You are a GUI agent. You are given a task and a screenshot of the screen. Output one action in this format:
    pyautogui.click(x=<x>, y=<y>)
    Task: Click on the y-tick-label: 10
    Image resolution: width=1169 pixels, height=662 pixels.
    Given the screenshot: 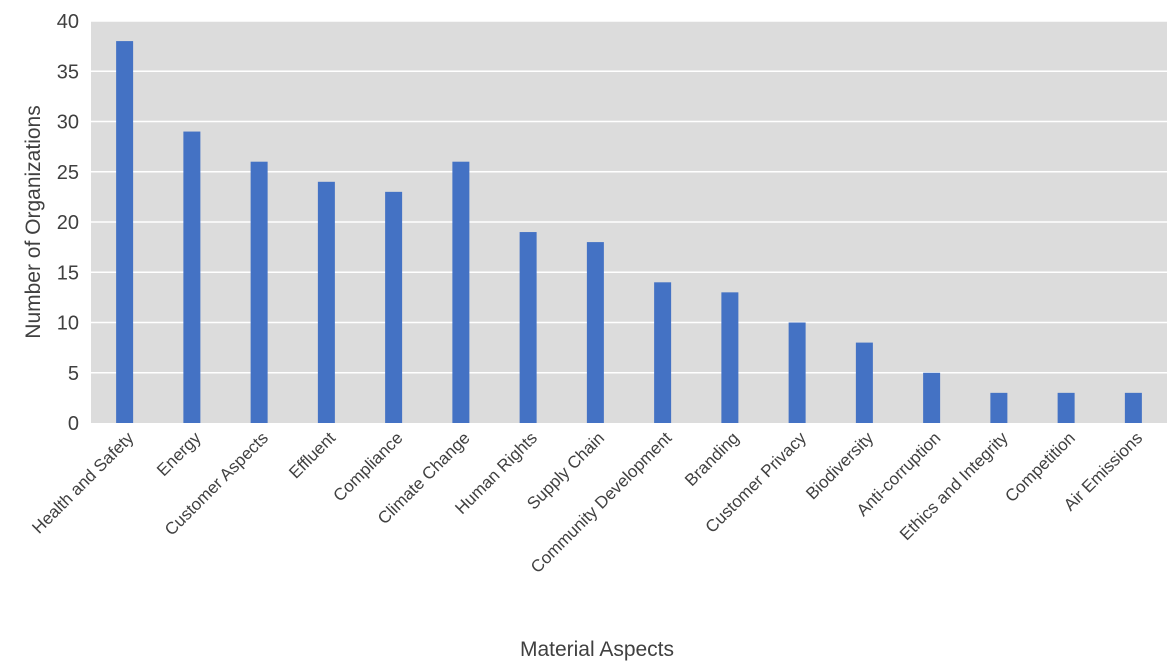 What is the action you would take?
    pyautogui.click(x=68, y=324)
    